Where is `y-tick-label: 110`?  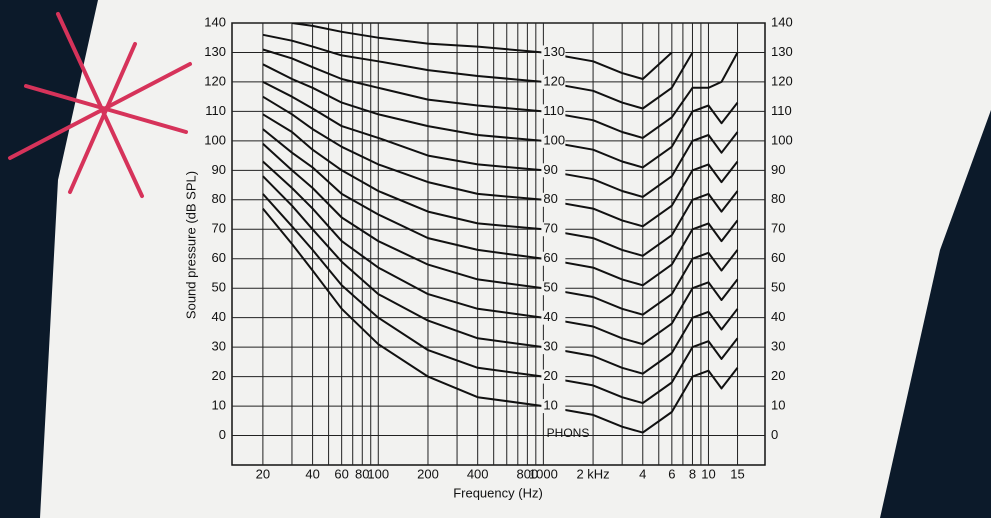 y-tick-label: 110 is located at coordinates (215, 110).